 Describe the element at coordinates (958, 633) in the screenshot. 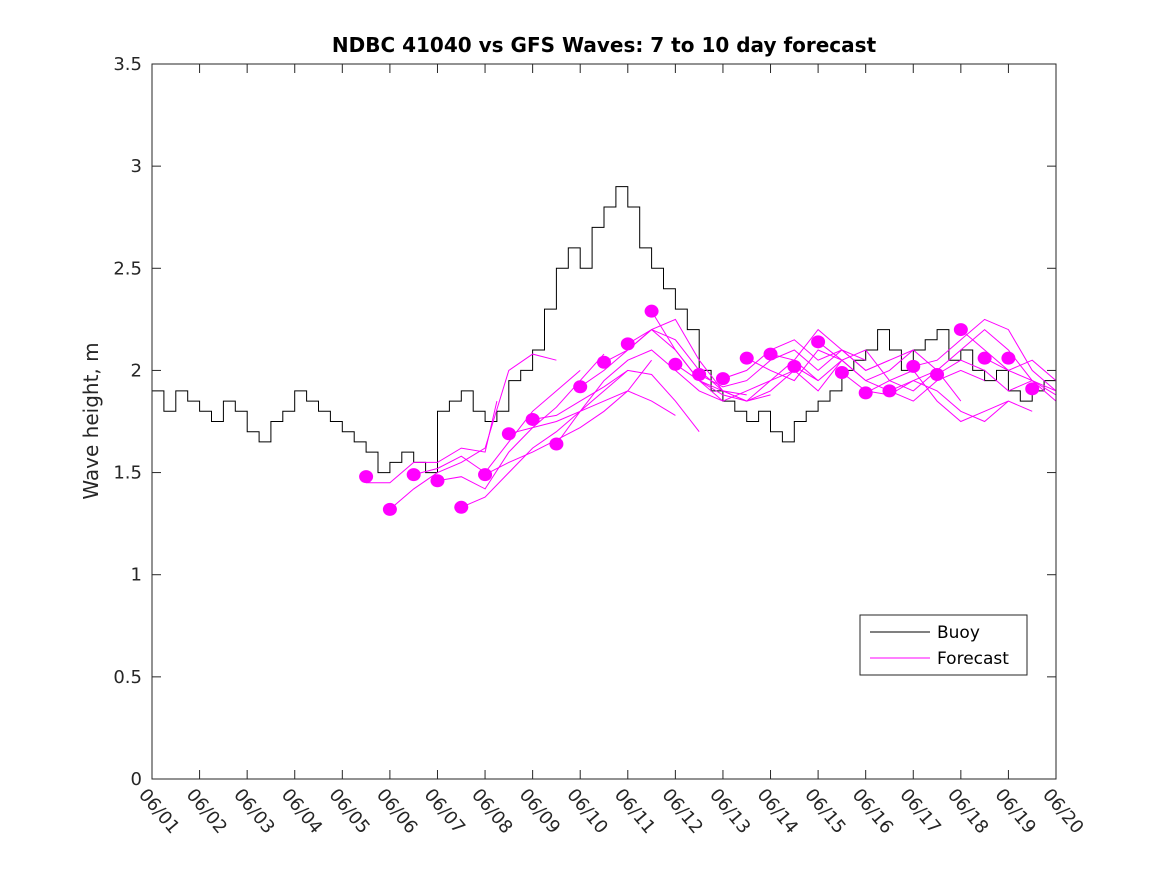

I see `legend-label: Buoy` at that location.